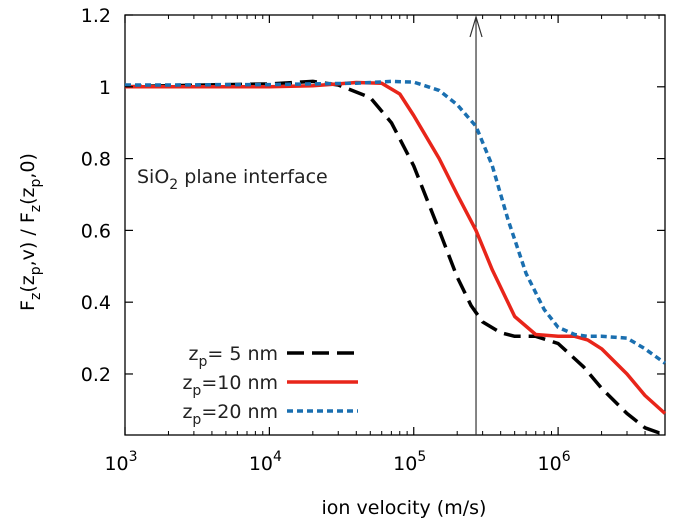  I want to click on y-tick-label-5: 1.2, so click(96, 16).